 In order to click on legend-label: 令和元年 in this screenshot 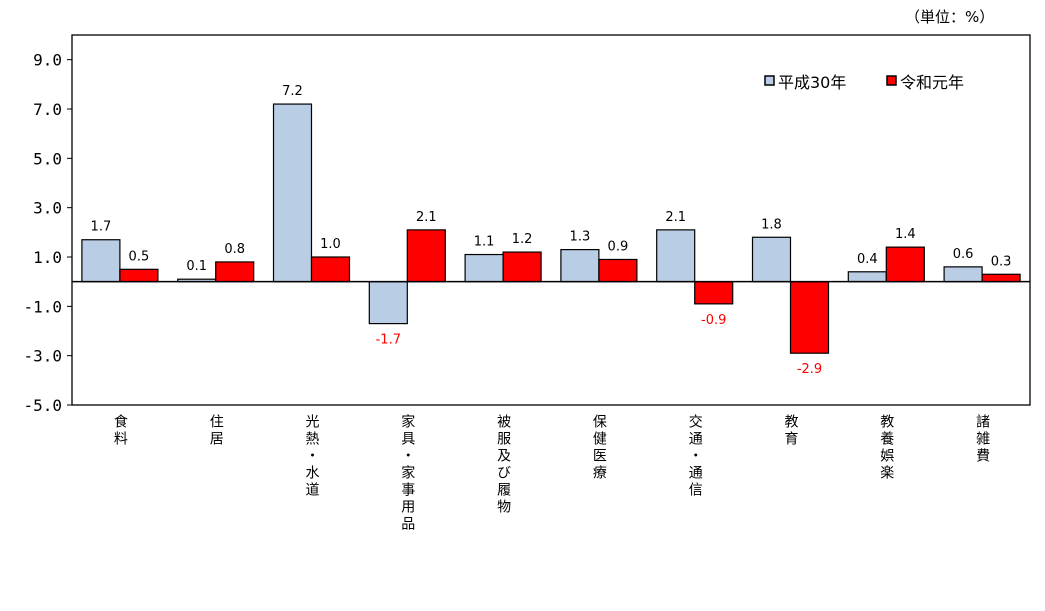, I will do `click(932, 82)`.